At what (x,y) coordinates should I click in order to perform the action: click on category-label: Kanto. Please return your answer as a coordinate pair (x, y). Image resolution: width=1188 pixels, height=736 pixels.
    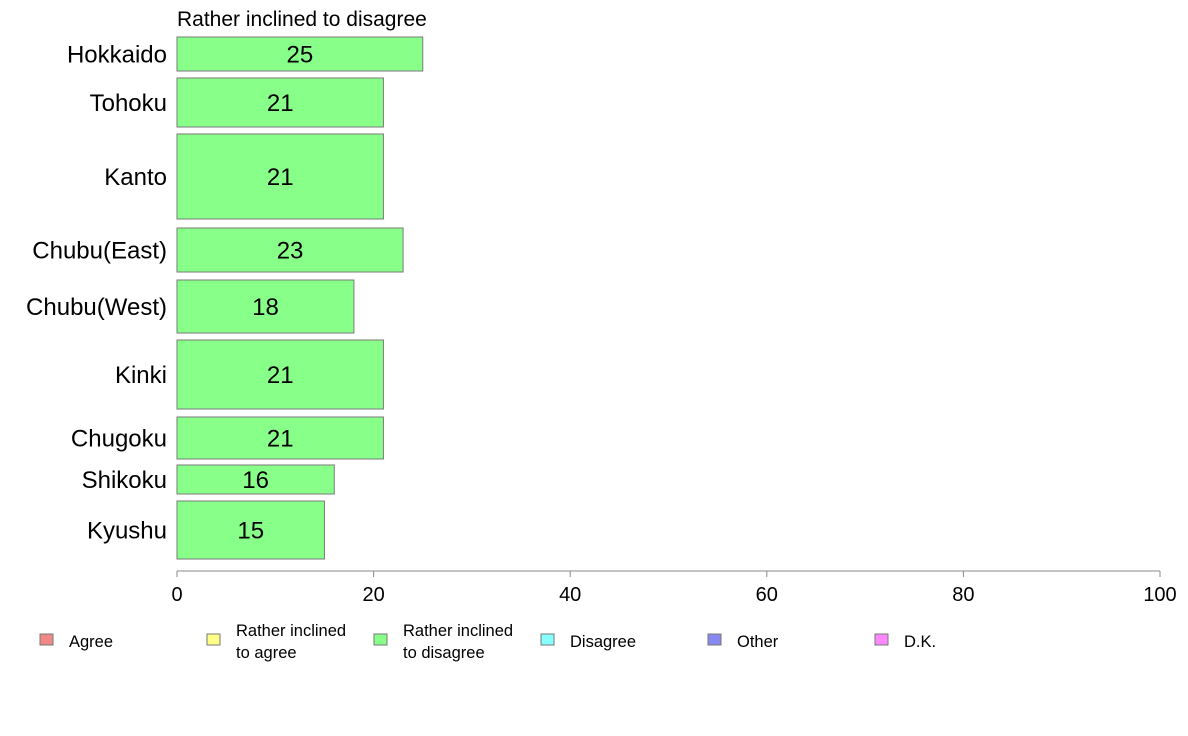
    Looking at the image, I should click on (135, 177).